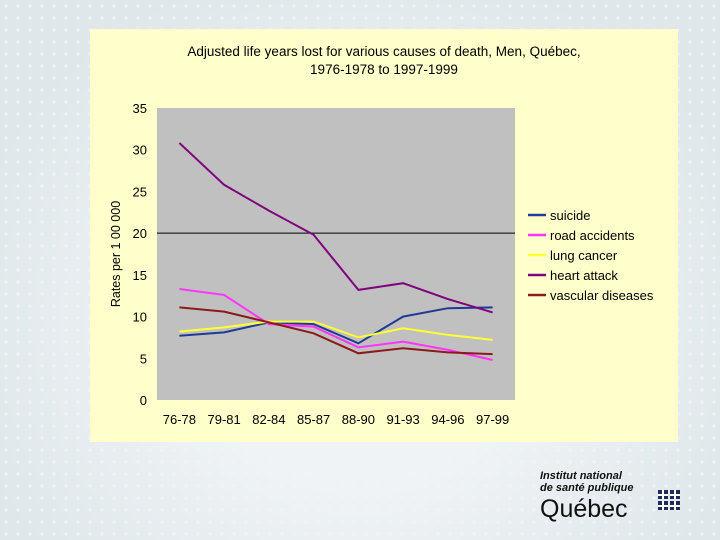 This screenshot has height=540, width=720. What do you see at coordinates (384, 69) in the screenshot?
I see `chart-subtitle: 1976-1978 to 1997-1999` at bounding box center [384, 69].